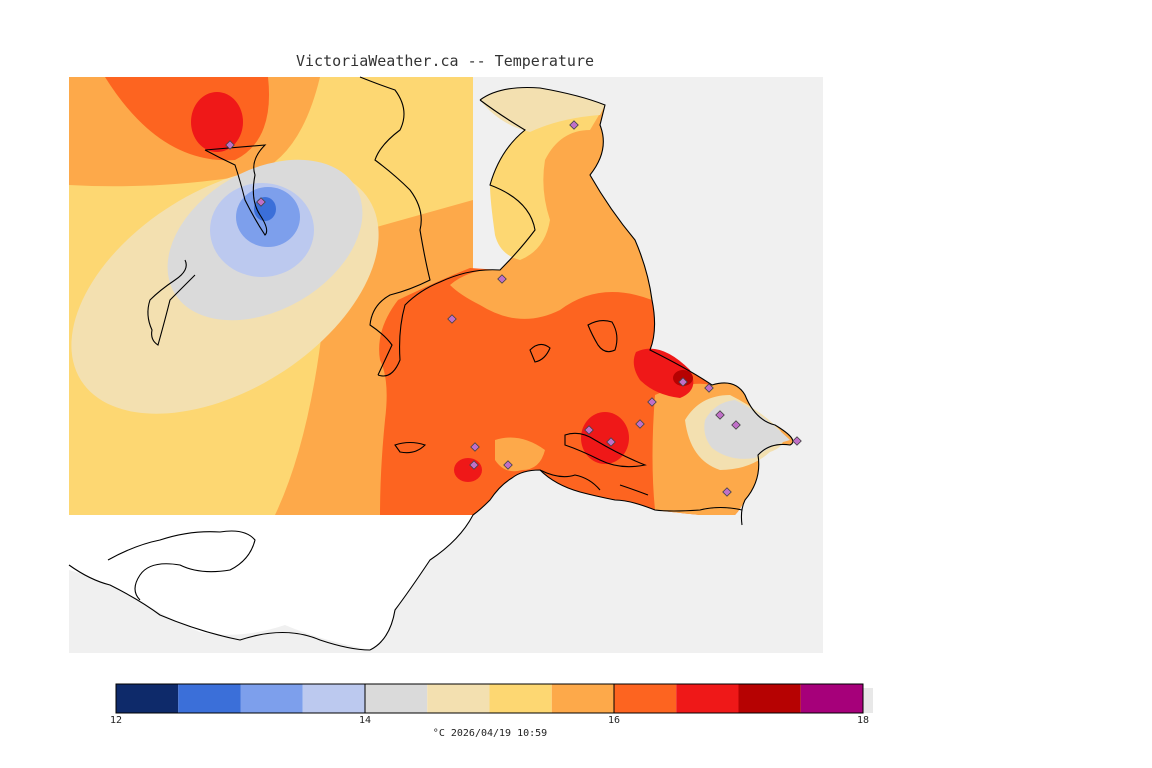  What do you see at coordinates (116, 720) in the screenshot?
I see `colorbar-tick-label: 12` at bounding box center [116, 720].